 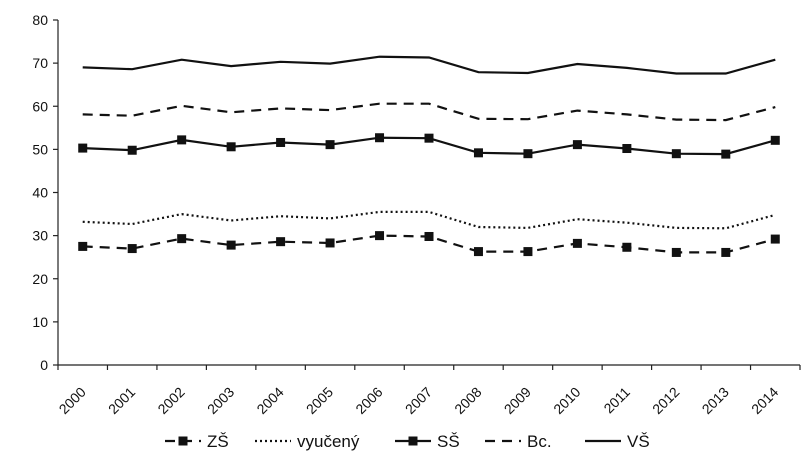 I want to click on legend-label: Bc., so click(x=539, y=441).